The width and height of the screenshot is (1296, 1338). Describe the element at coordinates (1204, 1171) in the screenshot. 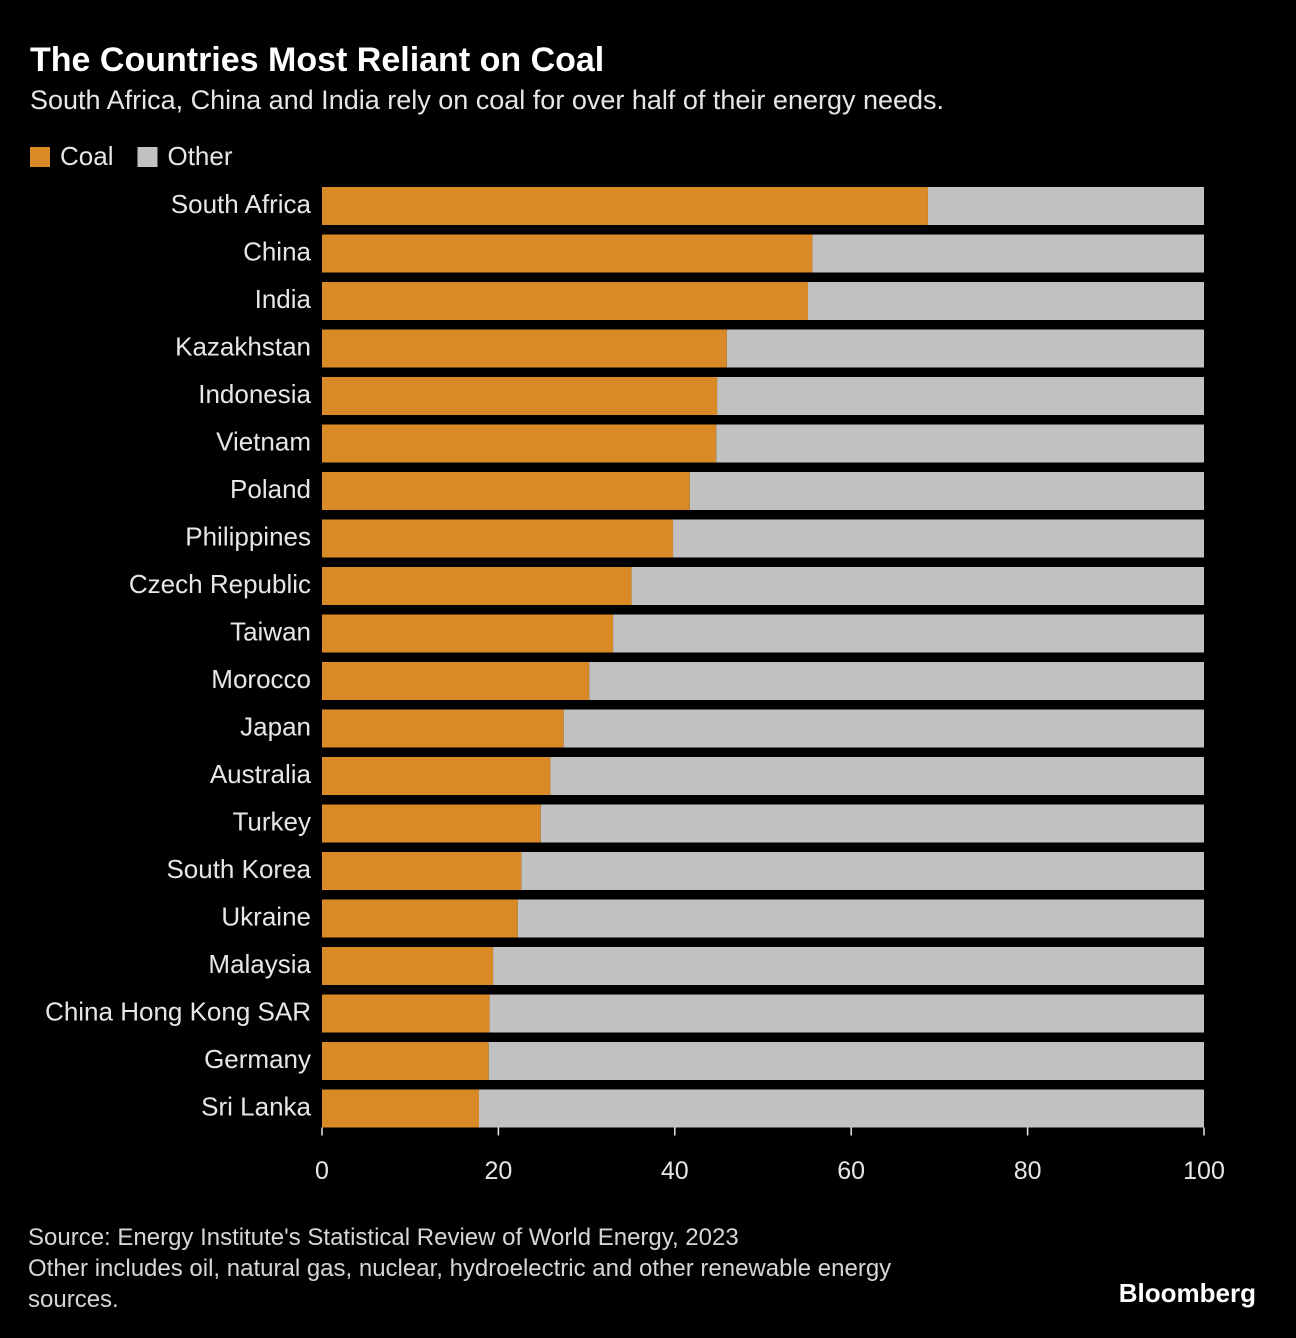

I see `x-tick-label: 100` at that location.